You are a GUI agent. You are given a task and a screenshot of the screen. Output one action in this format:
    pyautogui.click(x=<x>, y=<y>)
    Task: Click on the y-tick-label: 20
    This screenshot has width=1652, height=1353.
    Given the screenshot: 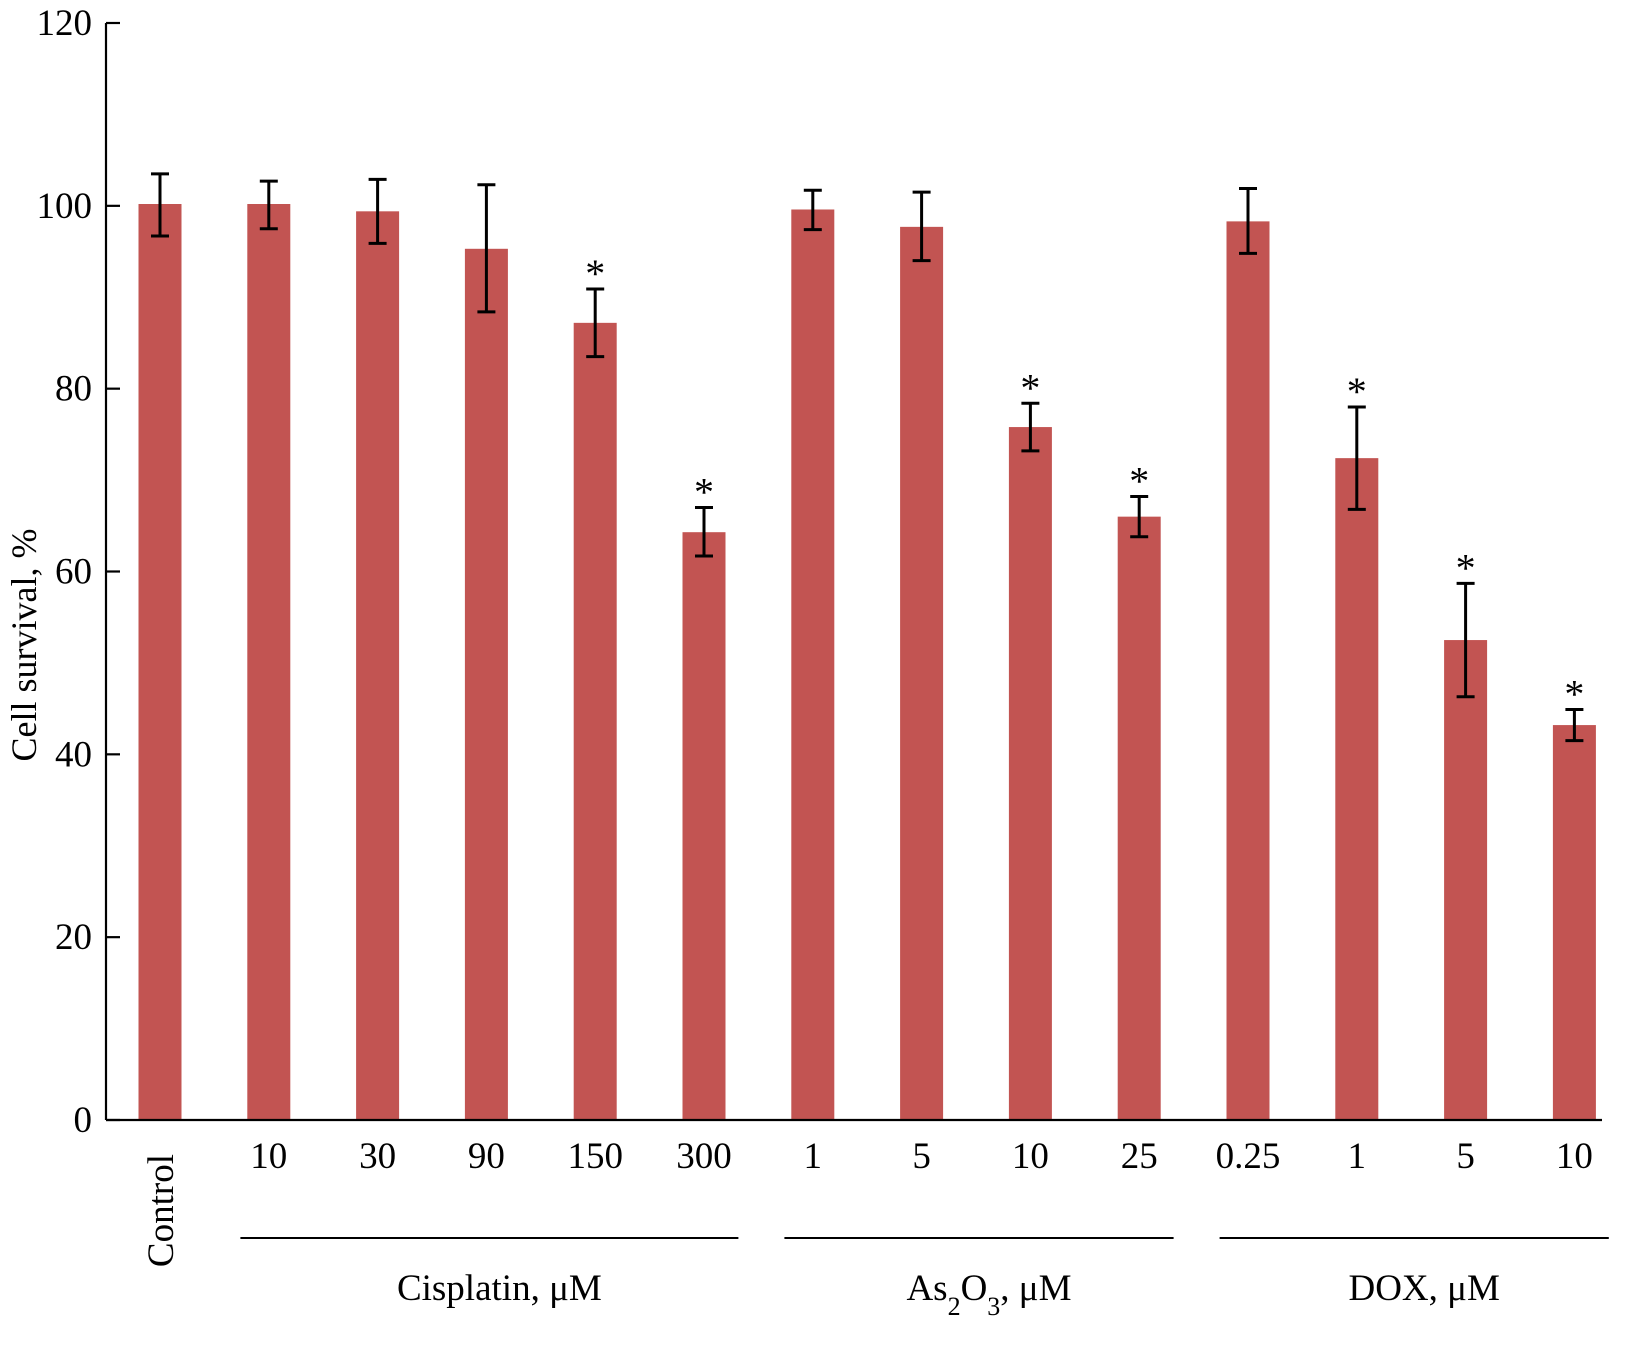 What is the action you would take?
    pyautogui.click(x=73, y=937)
    